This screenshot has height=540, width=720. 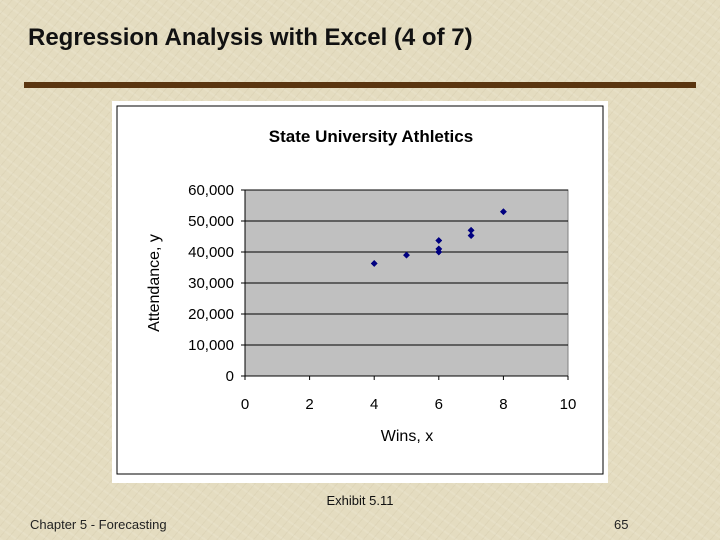 I want to click on x-tick-label: 2, so click(x=309, y=404).